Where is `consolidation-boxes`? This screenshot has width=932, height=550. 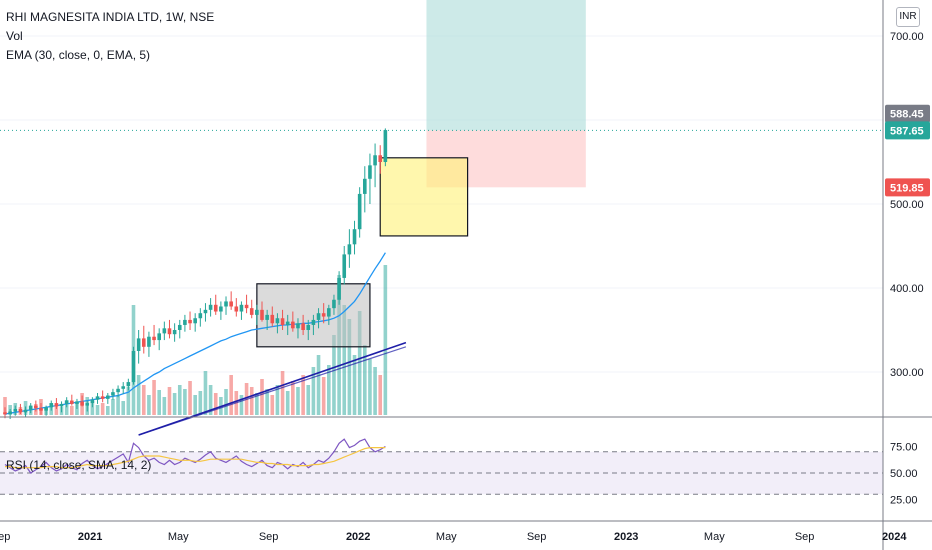 consolidation-boxes is located at coordinates (362, 252).